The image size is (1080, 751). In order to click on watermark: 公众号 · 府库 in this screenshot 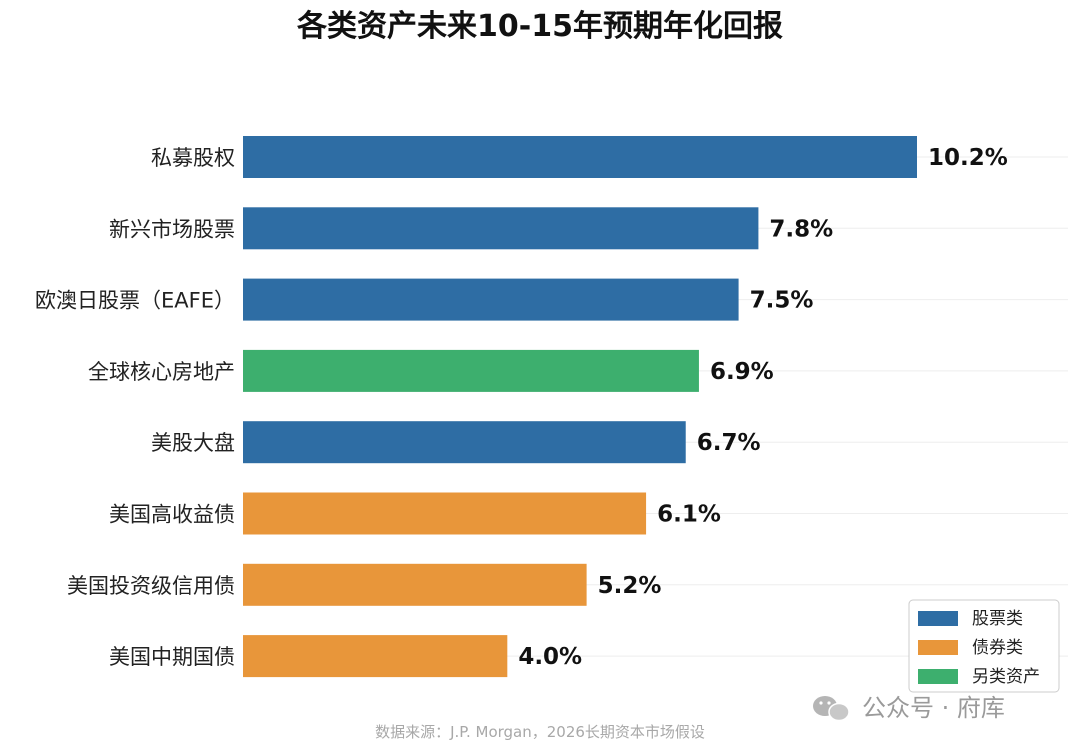, I will do `click(909, 708)`.